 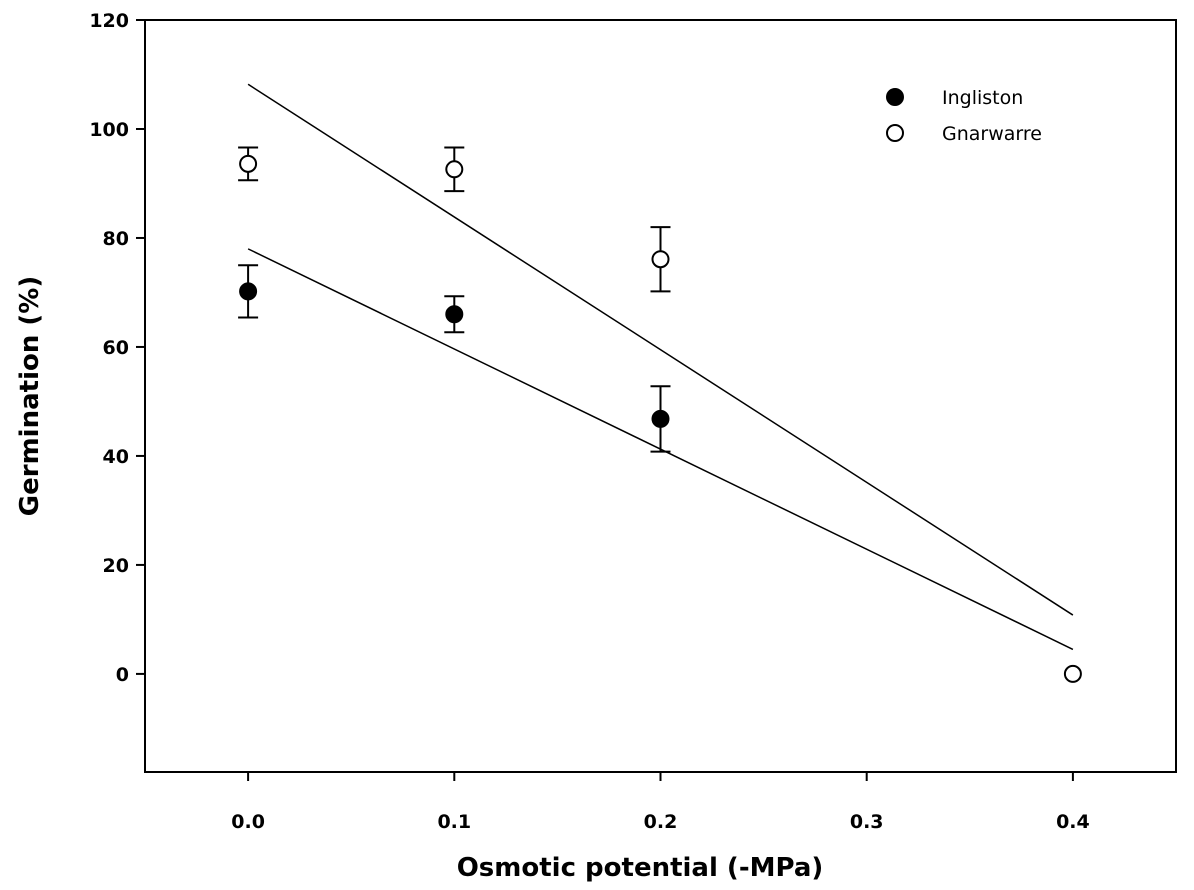 I want to click on y-tick-label: 80, so click(x=116, y=239).